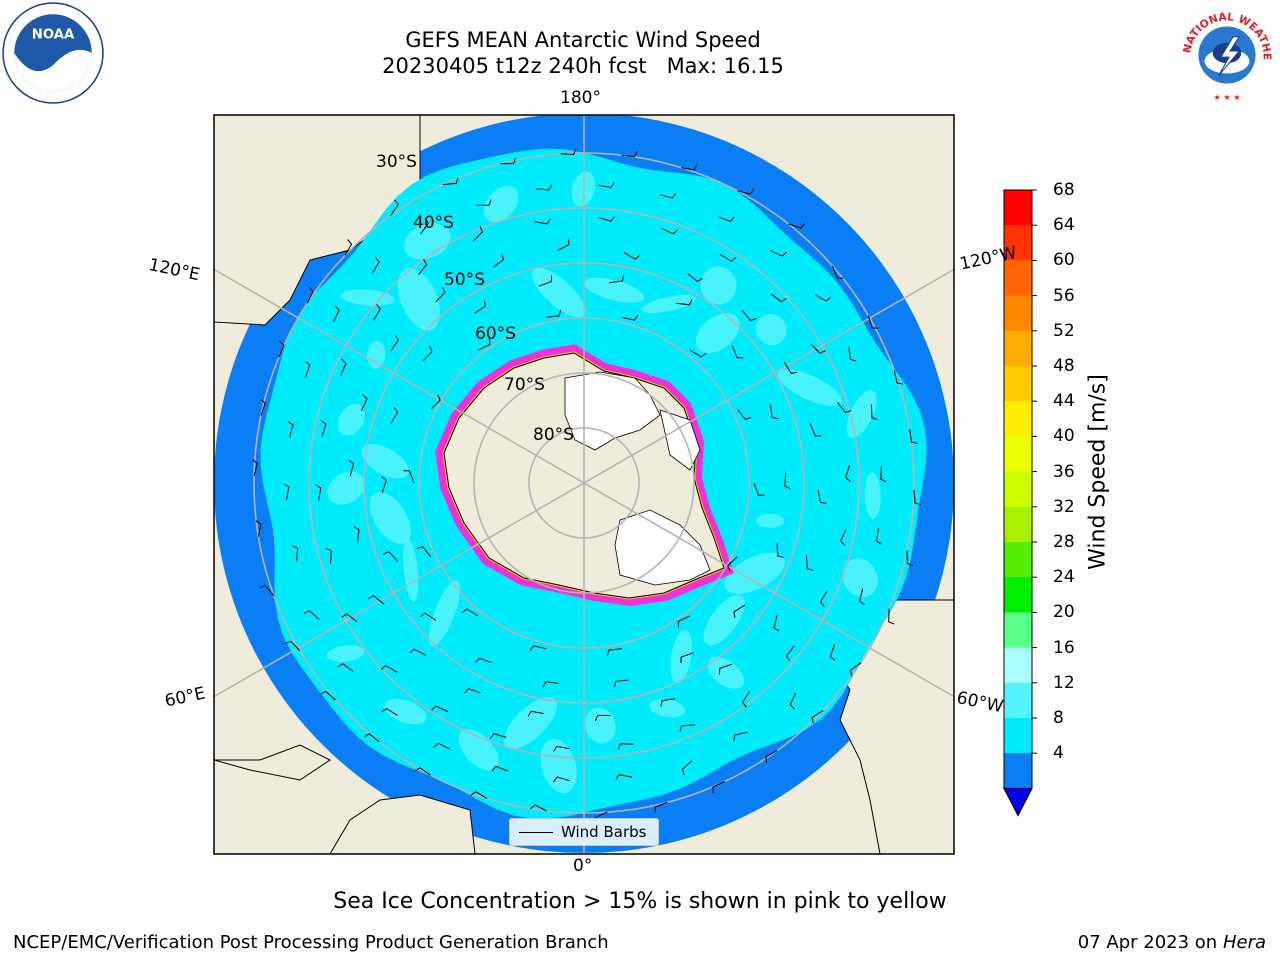  Describe the element at coordinates (612, 411) in the screenshot. I see `ross-ice-shelf` at that location.